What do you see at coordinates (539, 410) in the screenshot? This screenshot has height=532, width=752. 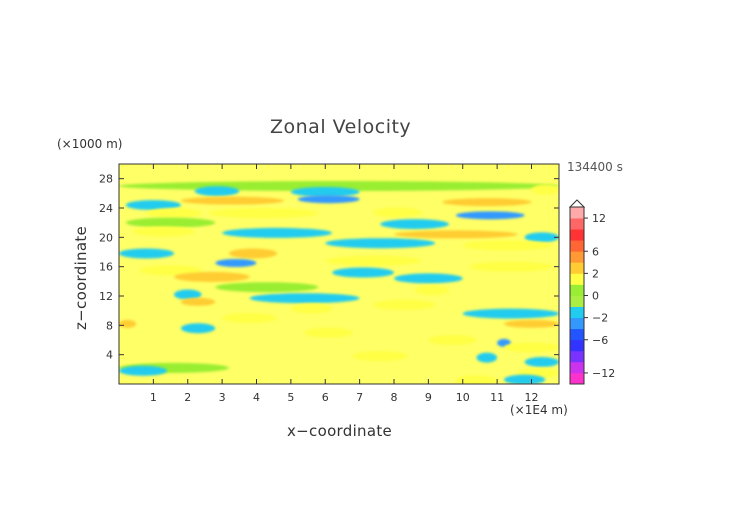 I see `x-axis-unit-label: (×1E4 m)` at bounding box center [539, 410].